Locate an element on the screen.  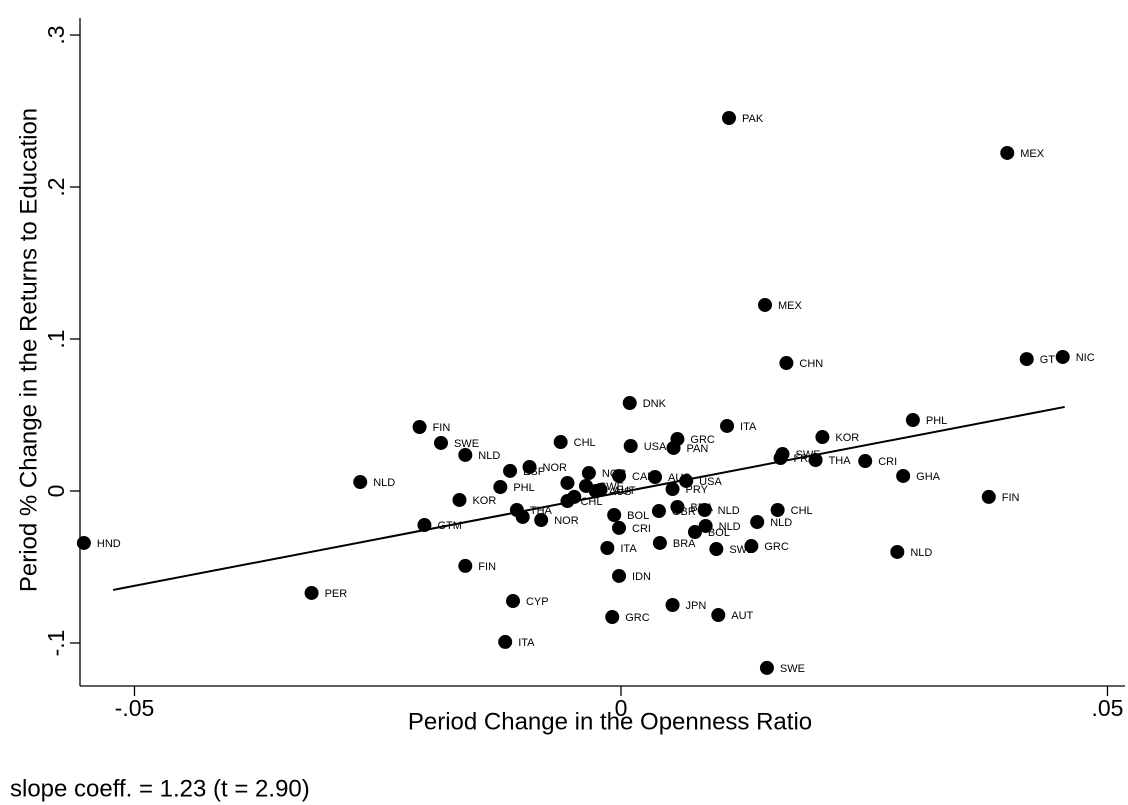
point-label: NIC is located at coordinates (1085, 358).